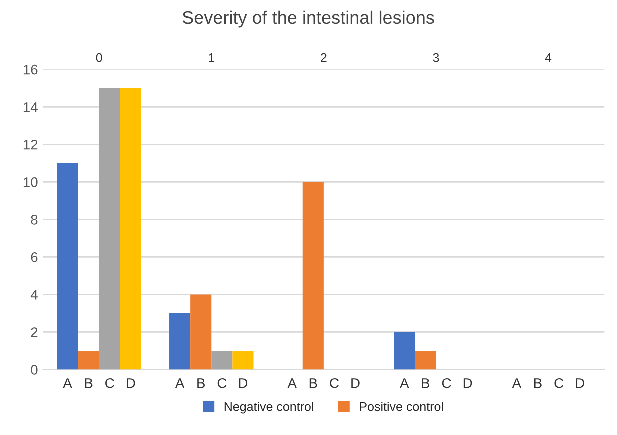 This screenshot has height=435, width=617. What do you see at coordinates (34, 257) in the screenshot?
I see `y-tick-label: 6` at bounding box center [34, 257].